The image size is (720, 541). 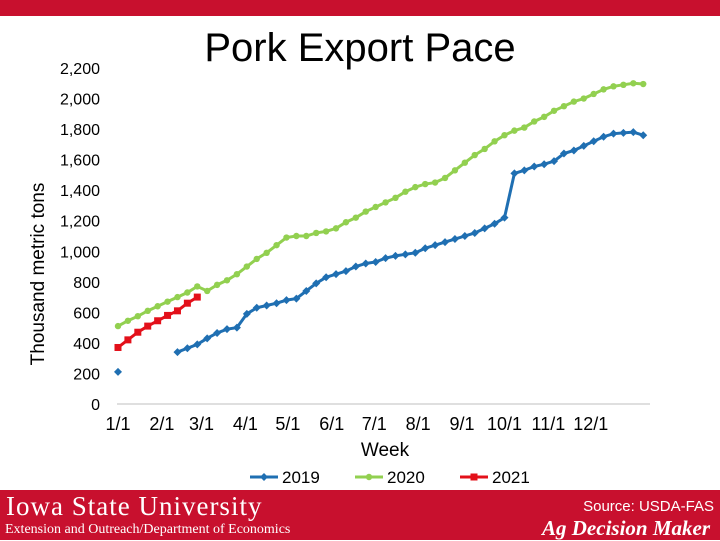 I want to click on legend-item-2020: 2020, so click(x=390, y=477).